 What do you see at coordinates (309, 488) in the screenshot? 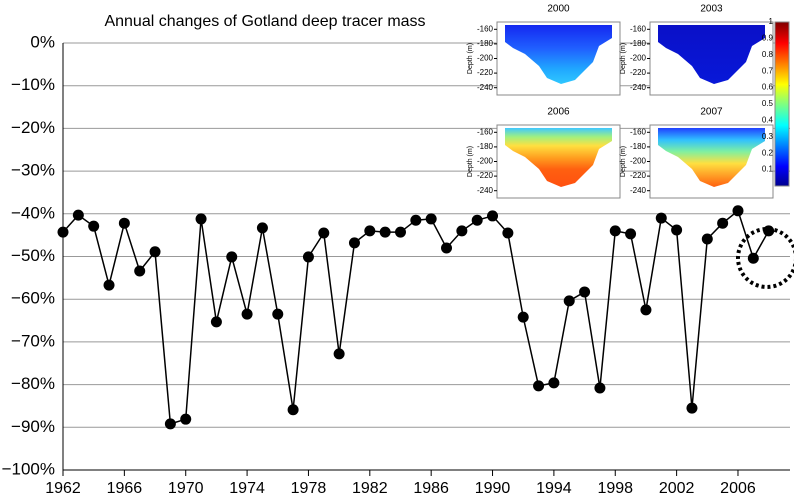
I see `x-tick-label: 1978` at bounding box center [309, 488].